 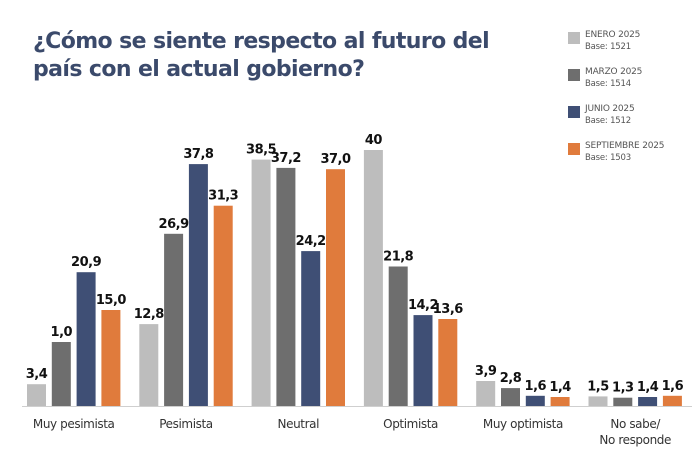 I want to click on data-label: 12,8, so click(x=149, y=314).